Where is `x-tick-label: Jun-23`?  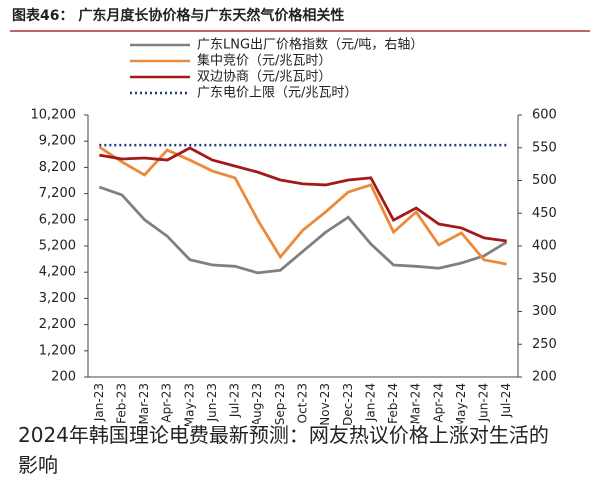
x-tick-label: Jun-23 is located at coordinates (212, 402).